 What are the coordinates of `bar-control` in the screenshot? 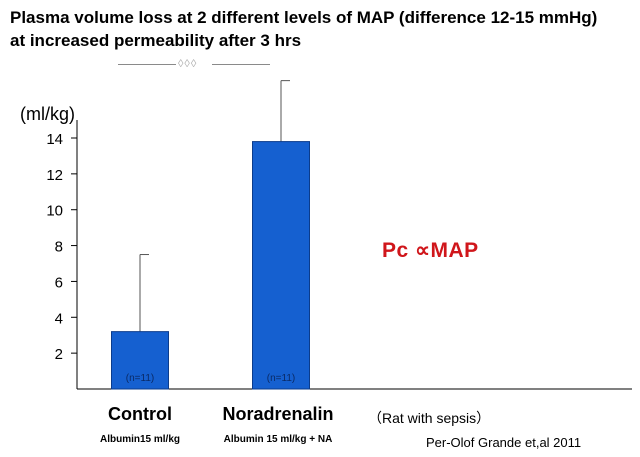 It's located at (140, 360).